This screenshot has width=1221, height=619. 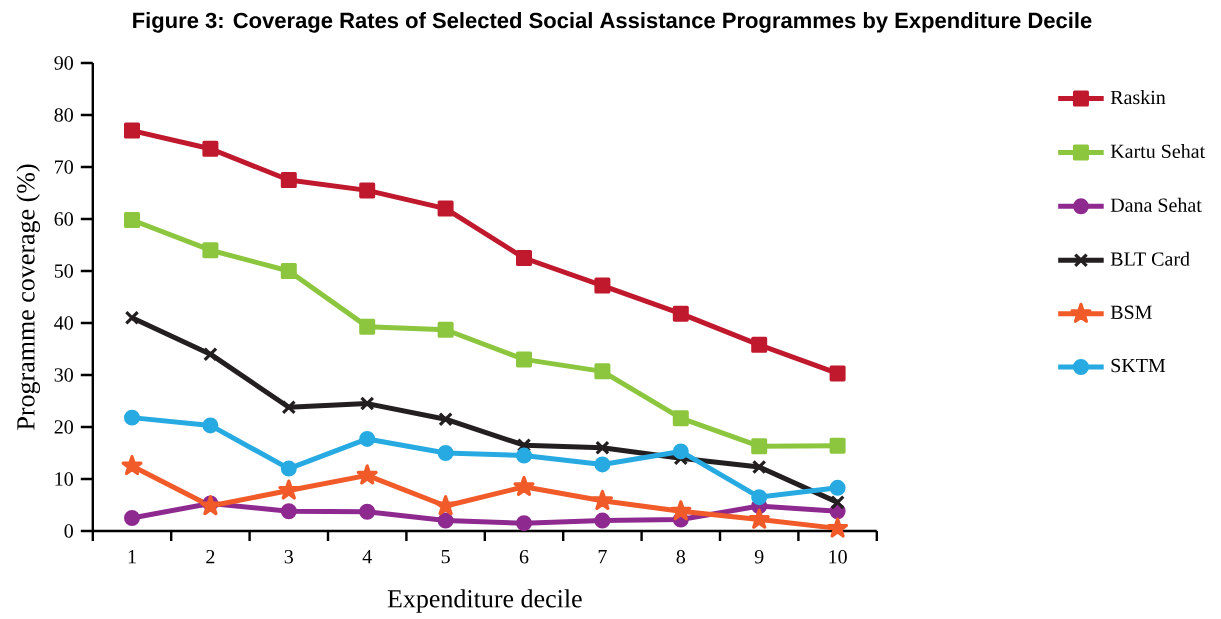 I want to click on x-tick-label: 4, so click(x=367, y=557).